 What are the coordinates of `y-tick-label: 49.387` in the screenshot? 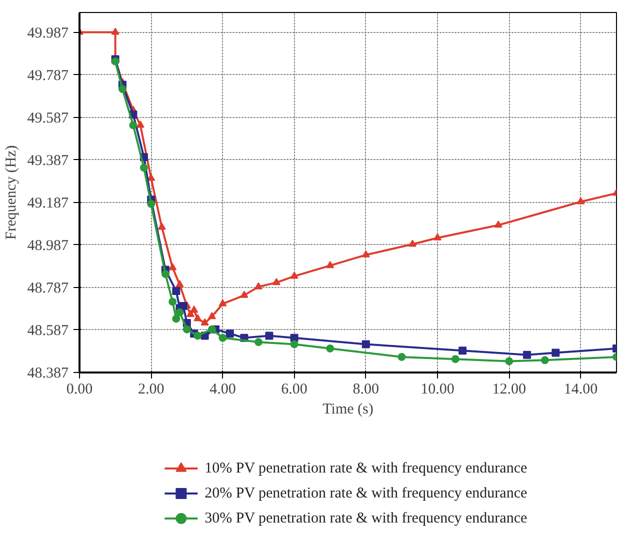 It's located at (48, 160).